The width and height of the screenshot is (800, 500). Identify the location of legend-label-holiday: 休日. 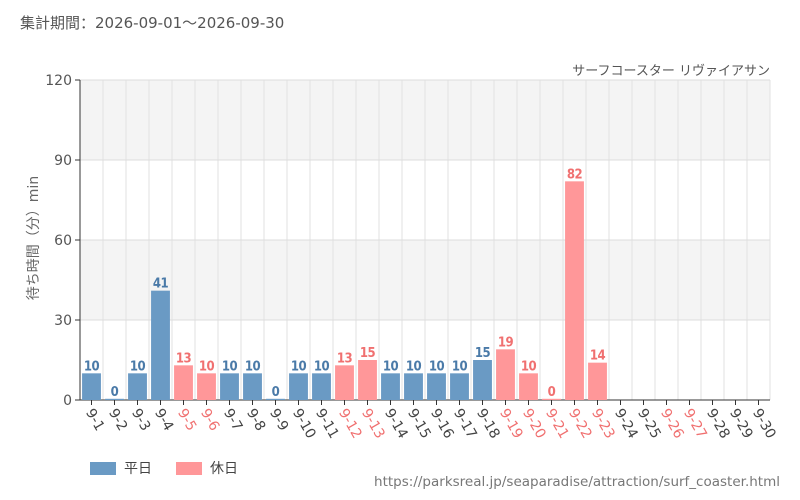
(224, 469).